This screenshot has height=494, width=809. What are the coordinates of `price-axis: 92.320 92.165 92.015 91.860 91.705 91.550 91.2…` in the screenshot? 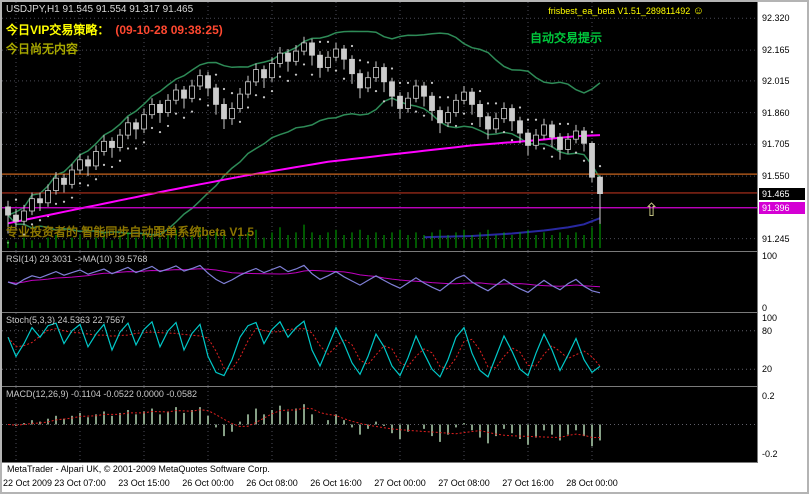 It's located at (782, 232).